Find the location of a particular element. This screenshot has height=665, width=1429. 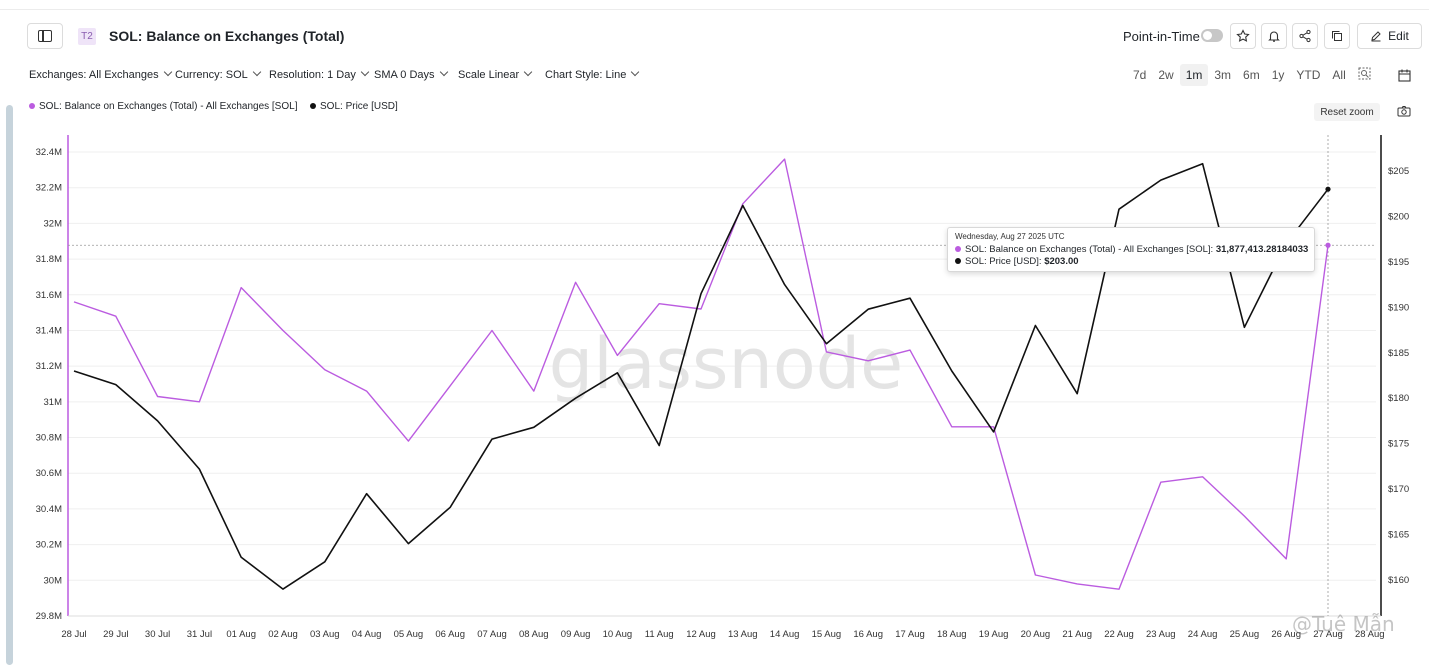

x-tick-label: 28 Jul is located at coordinates (73, 634).